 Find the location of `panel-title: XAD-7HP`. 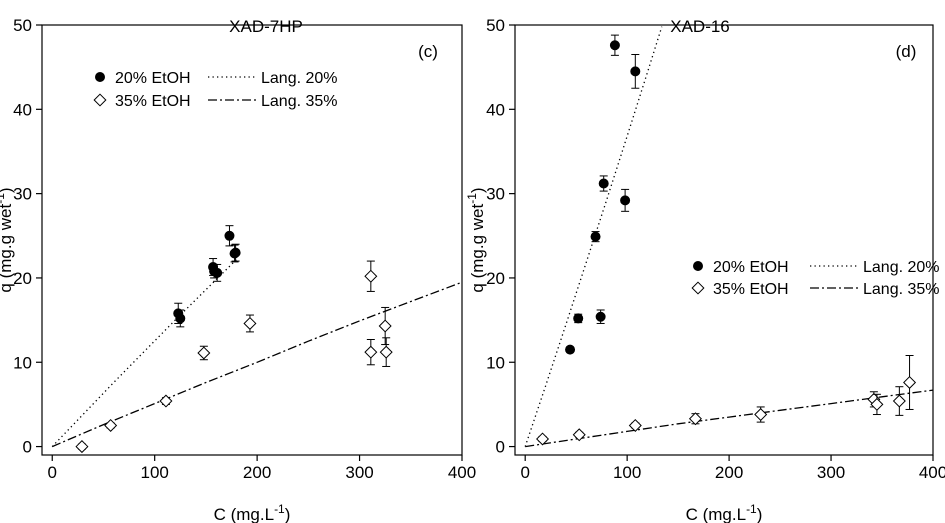

panel-title: XAD-7HP is located at coordinates (266, 26).